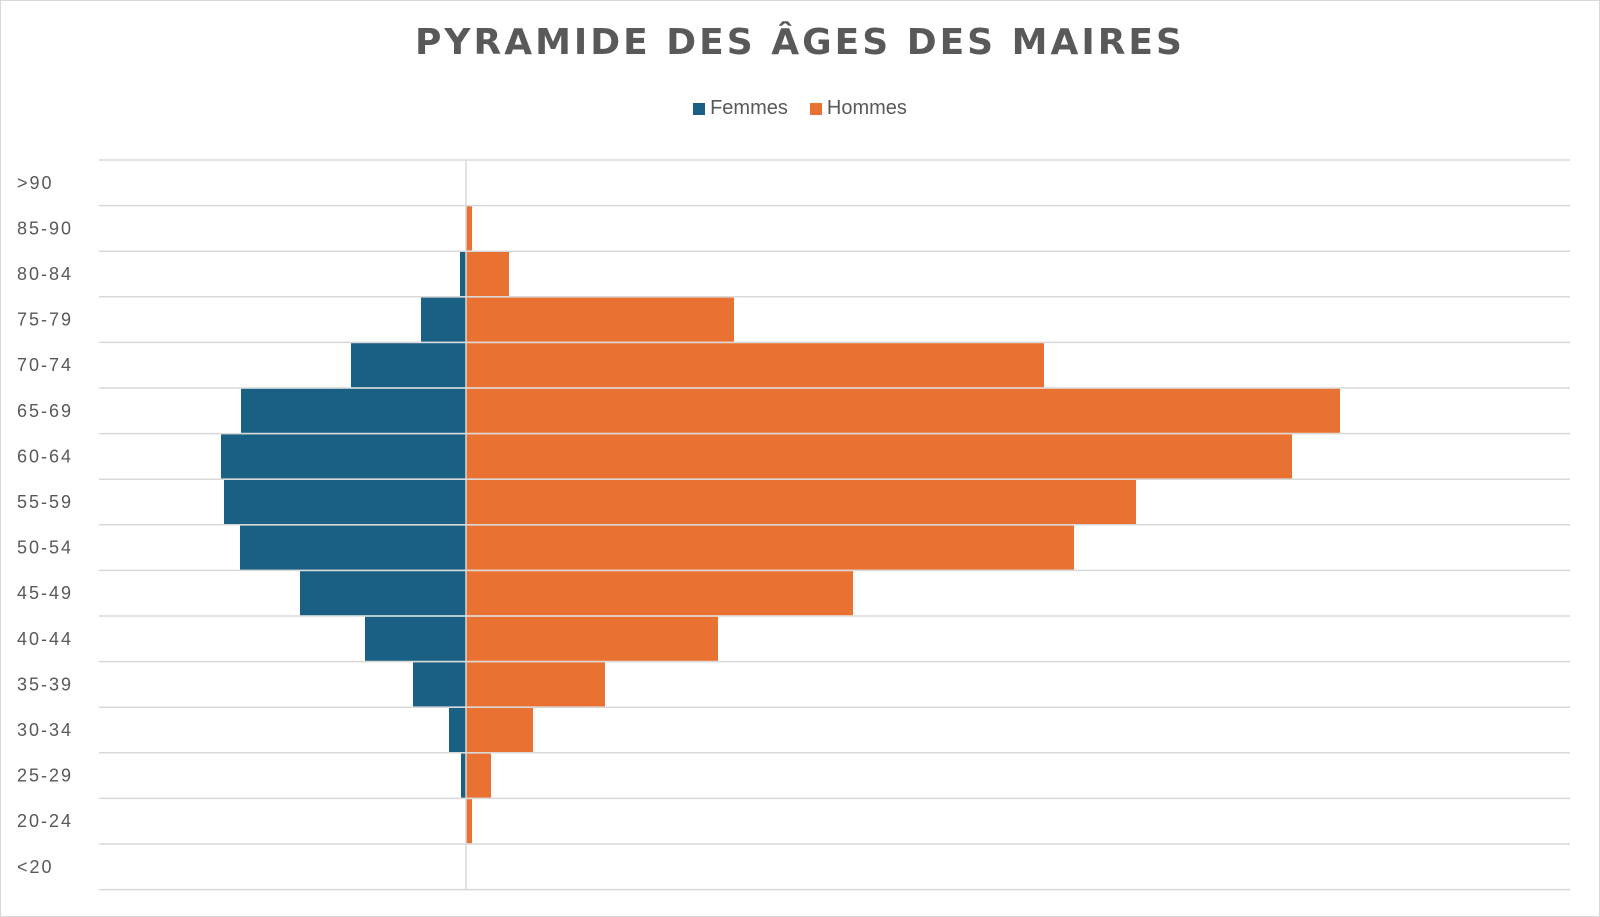 The width and height of the screenshot is (1600, 917). What do you see at coordinates (35, 867) in the screenshot?
I see `category-label: <20` at bounding box center [35, 867].